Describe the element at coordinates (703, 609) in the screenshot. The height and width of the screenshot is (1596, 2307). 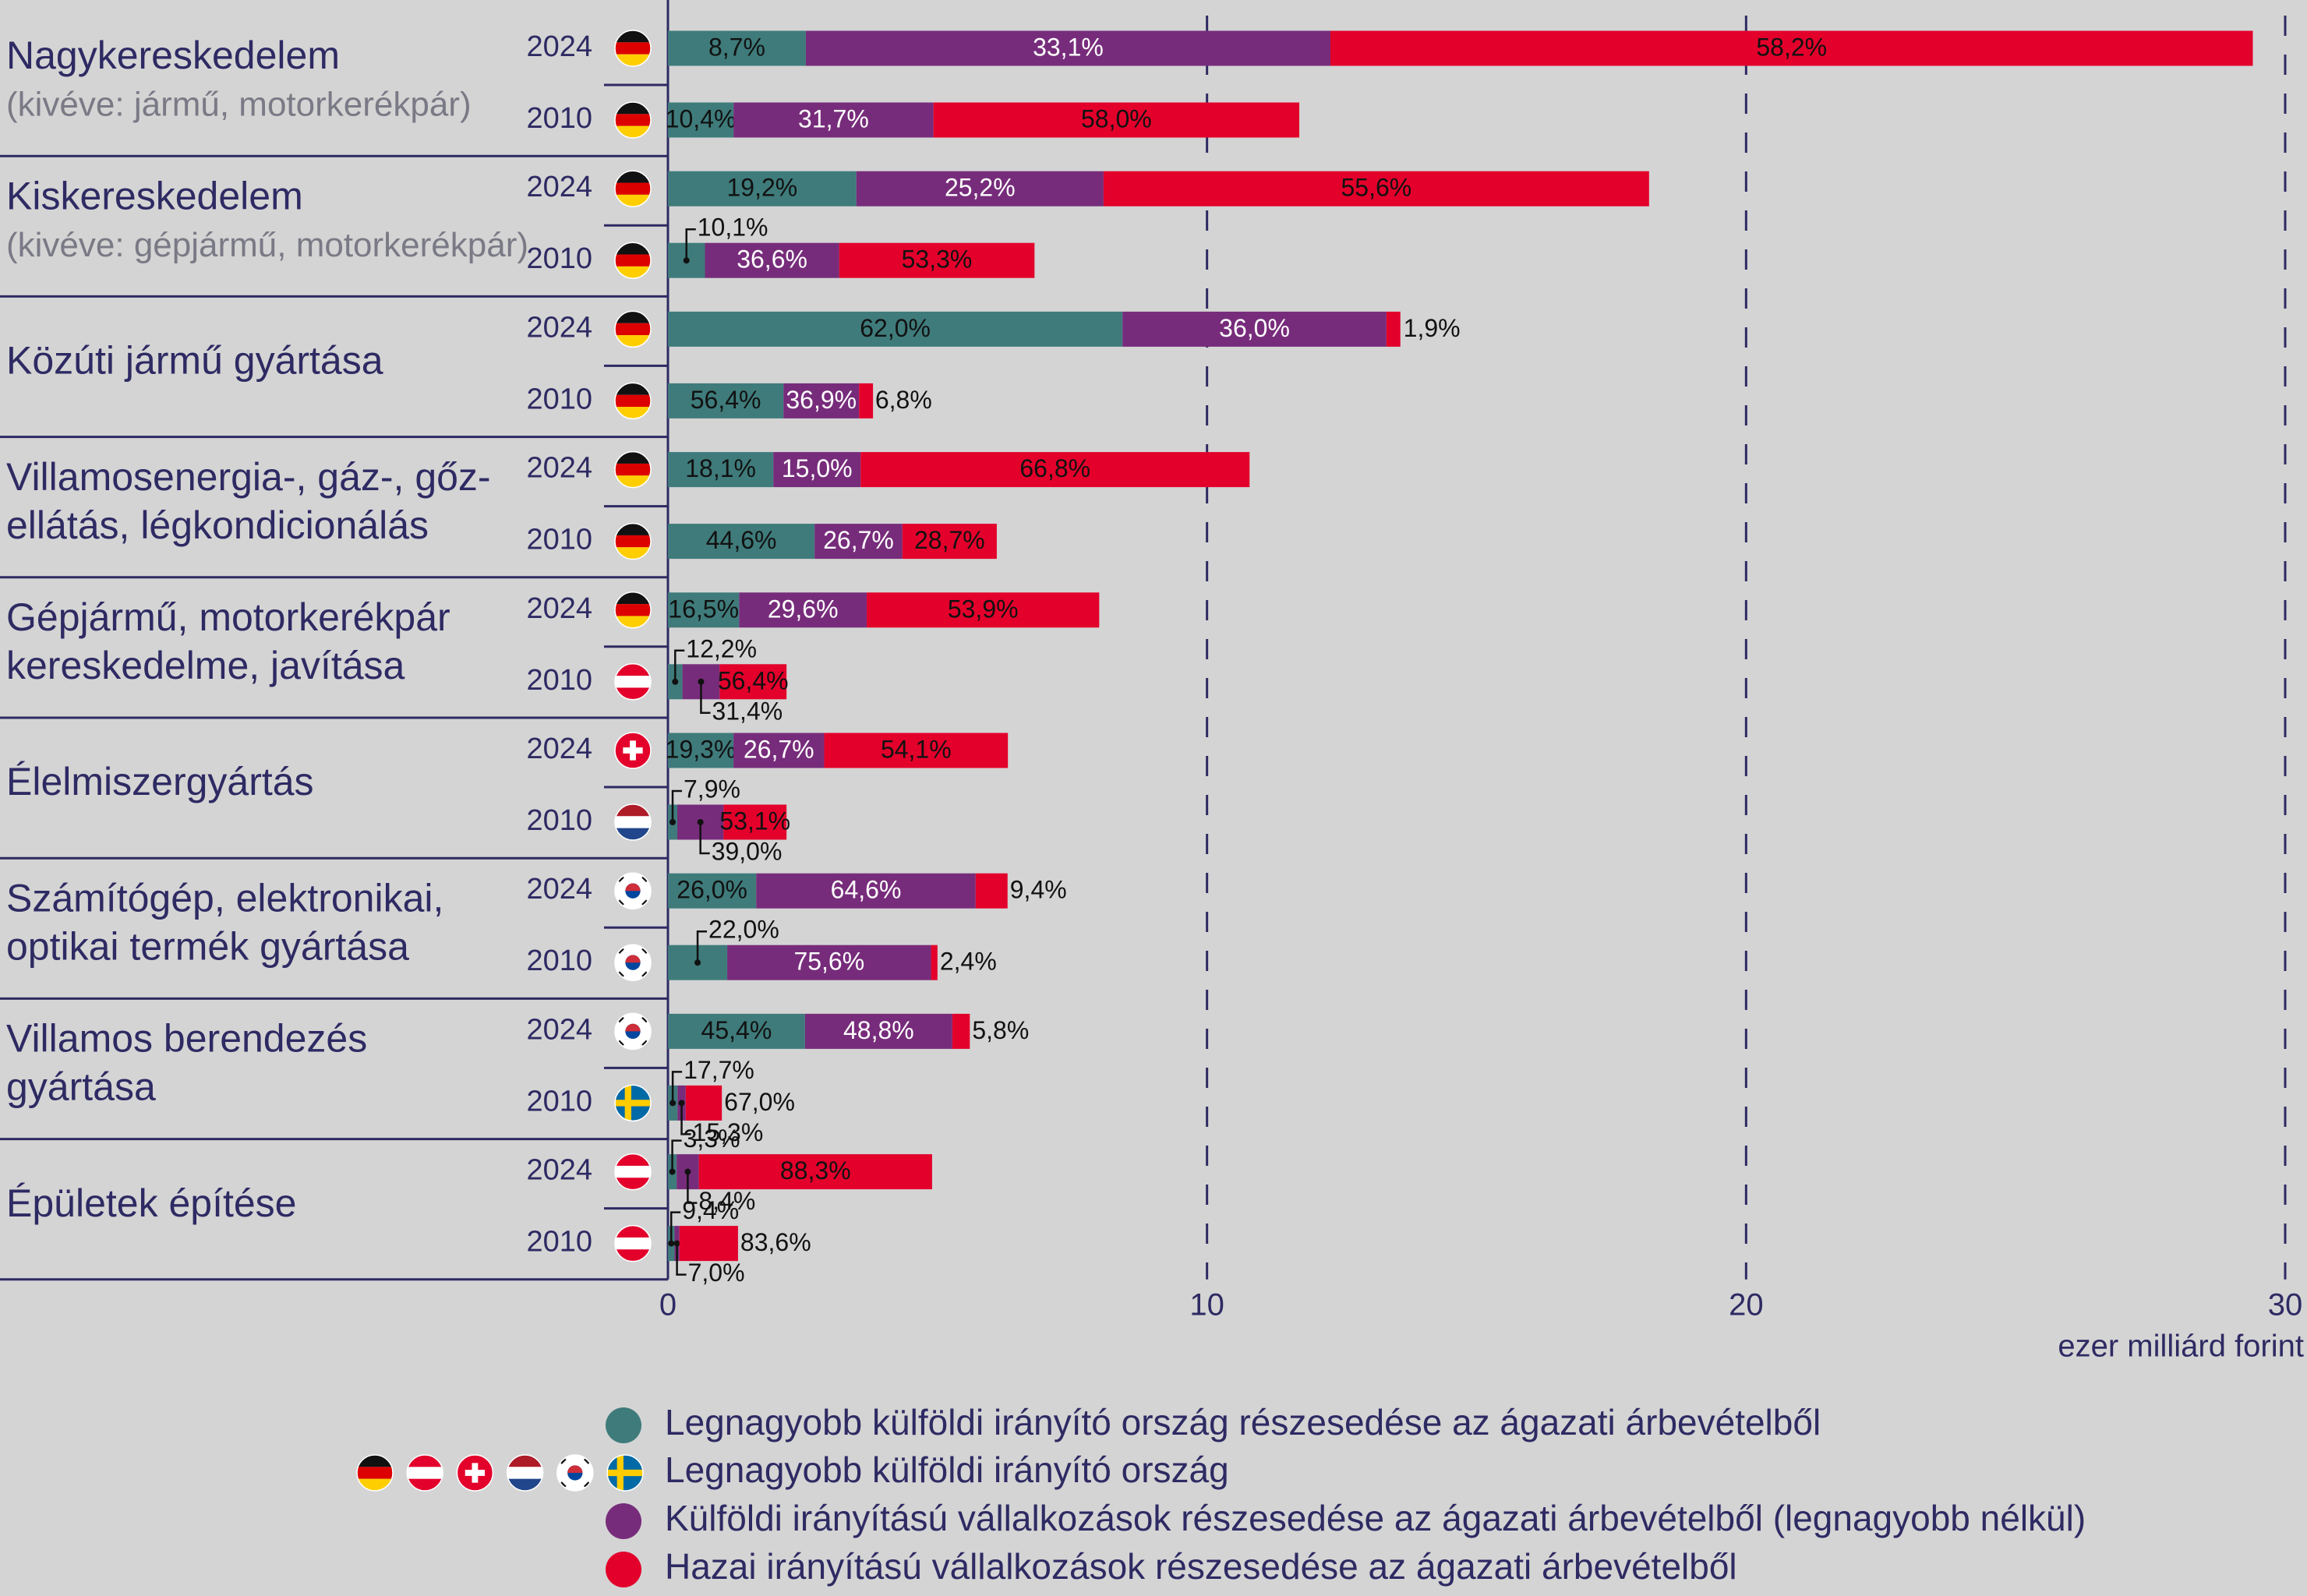
I see `segment-label: 16,5%` at that location.